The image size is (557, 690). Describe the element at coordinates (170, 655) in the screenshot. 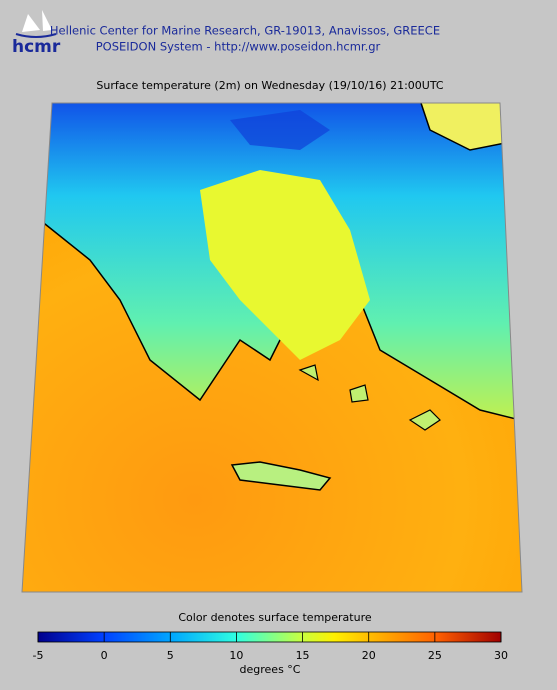

I see `colorbar-tick-label: 5` at that location.